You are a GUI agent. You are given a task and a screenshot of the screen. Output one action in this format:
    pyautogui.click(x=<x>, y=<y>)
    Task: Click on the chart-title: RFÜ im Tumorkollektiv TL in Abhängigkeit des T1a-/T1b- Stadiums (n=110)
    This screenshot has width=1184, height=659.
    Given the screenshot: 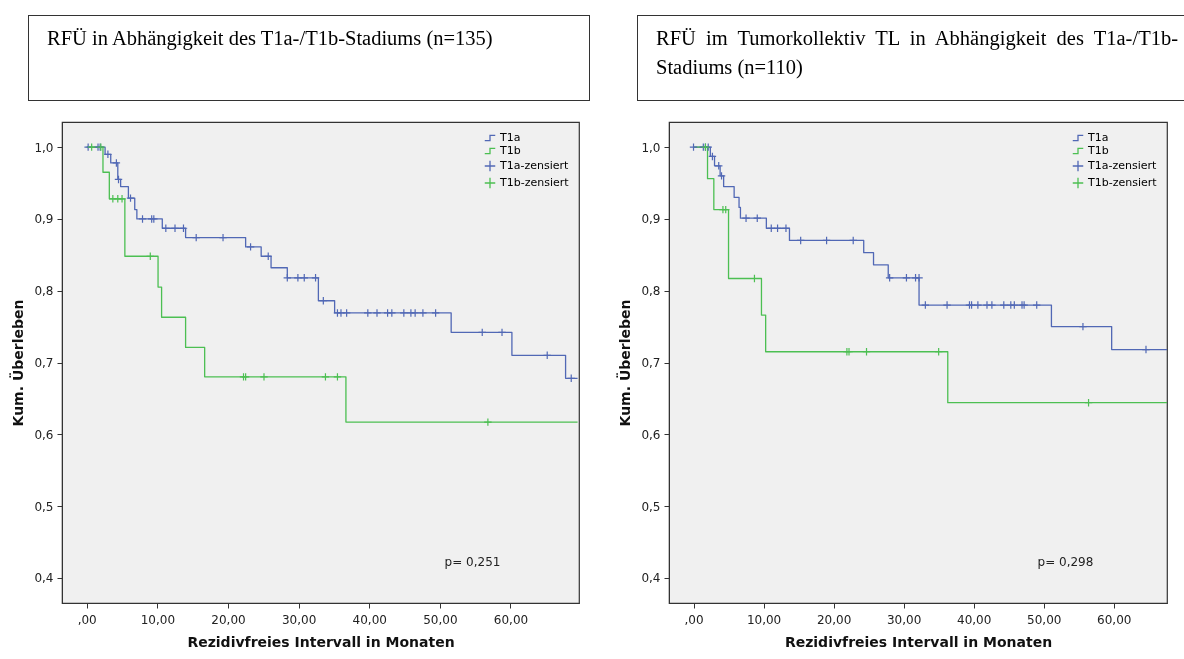 What is the action you would take?
    pyautogui.click(x=910, y=58)
    